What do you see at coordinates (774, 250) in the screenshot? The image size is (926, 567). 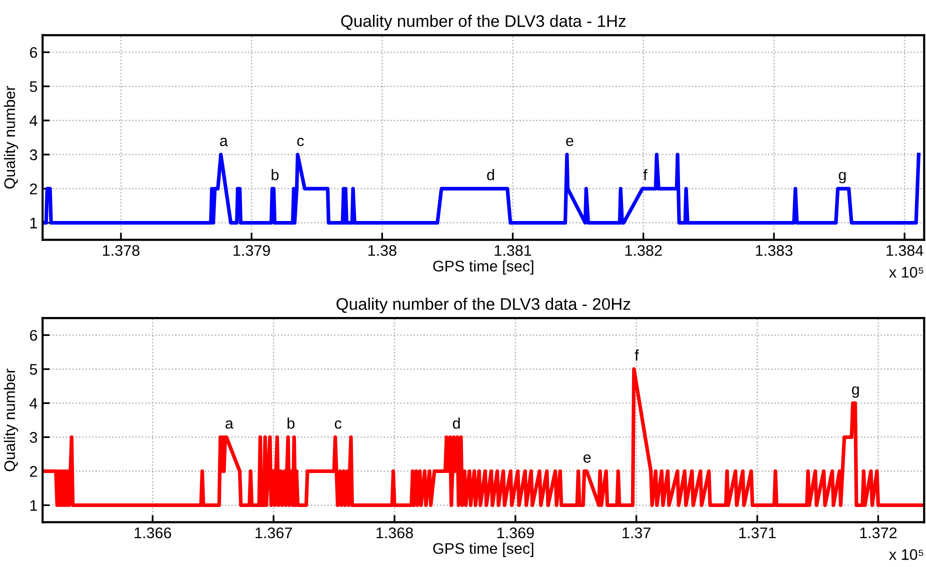 I see `x-tick-label: 1.383` at bounding box center [774, 250].